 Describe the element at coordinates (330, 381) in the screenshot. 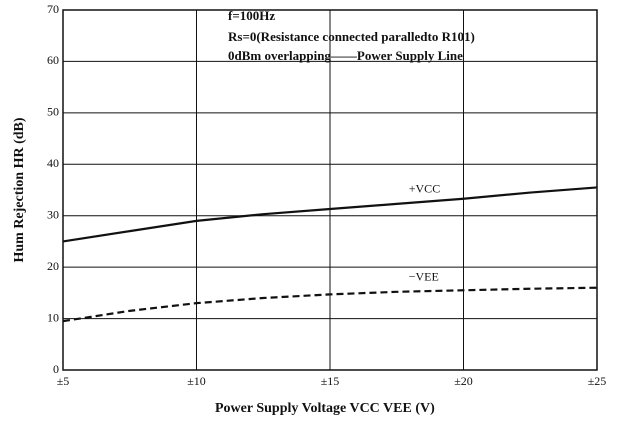

I see `x-tick-label: ±15` at that location.